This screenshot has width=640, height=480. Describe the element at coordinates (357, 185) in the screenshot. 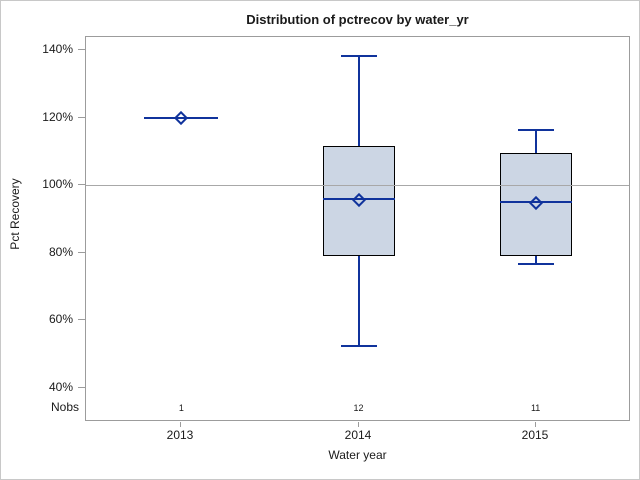

I see `reference-line-100pct` at that location.